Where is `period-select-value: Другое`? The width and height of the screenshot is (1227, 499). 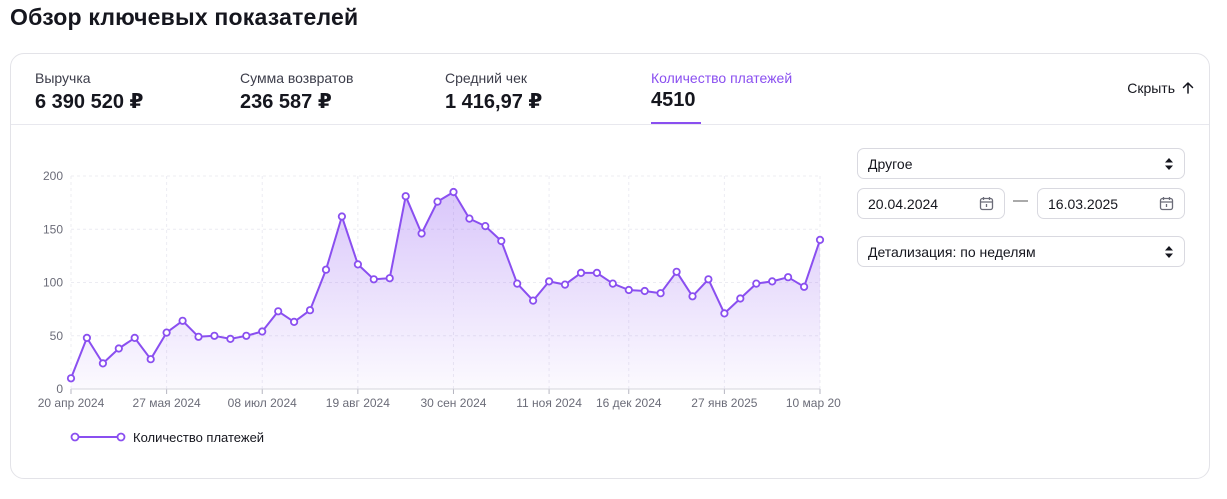 period-select-value: Другое is located at coordinates (890, 163).